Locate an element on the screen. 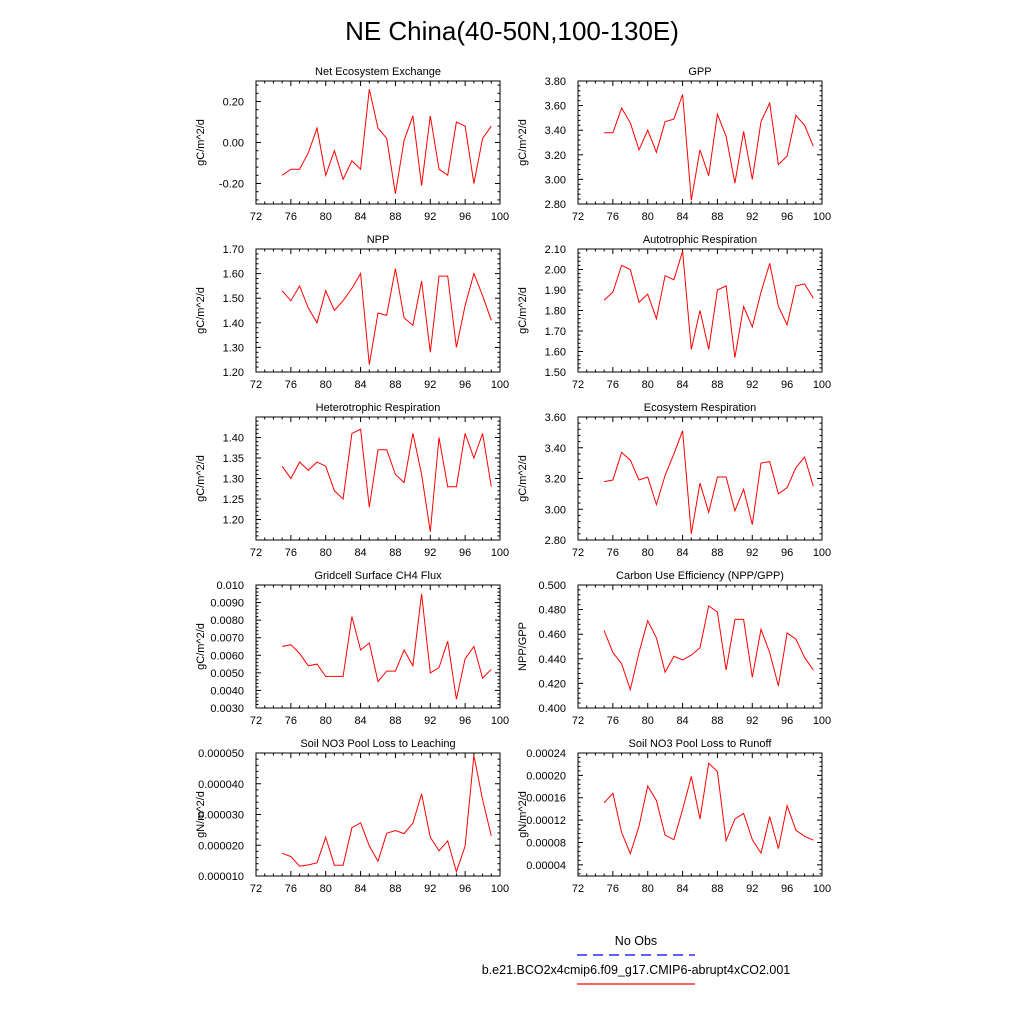  y-tick-label: 0.000030 is located at coordinates (221, 816).